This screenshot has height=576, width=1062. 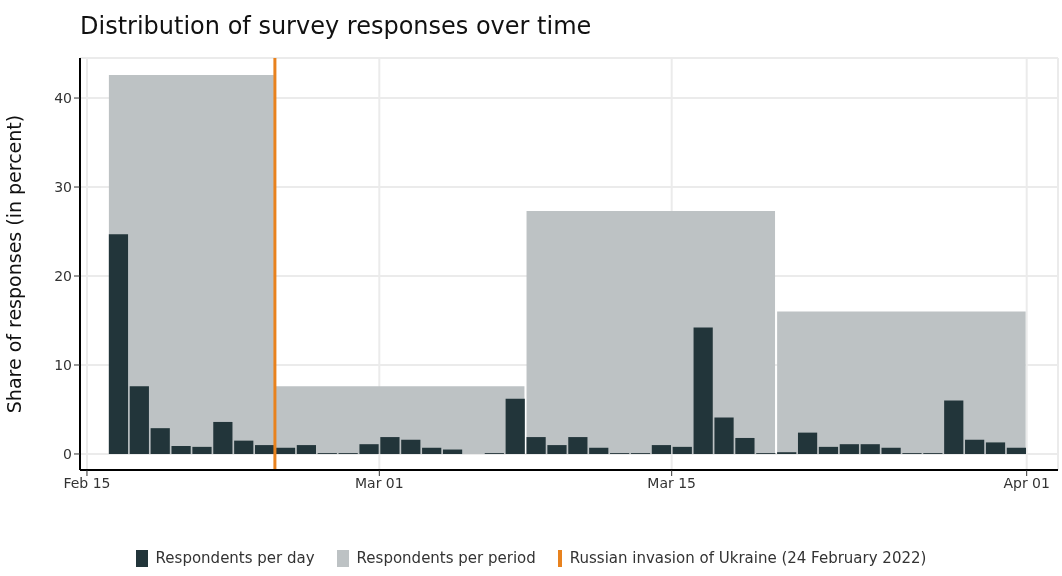 I want to click on y-tick-label: 20, so click(x=63, y=275).